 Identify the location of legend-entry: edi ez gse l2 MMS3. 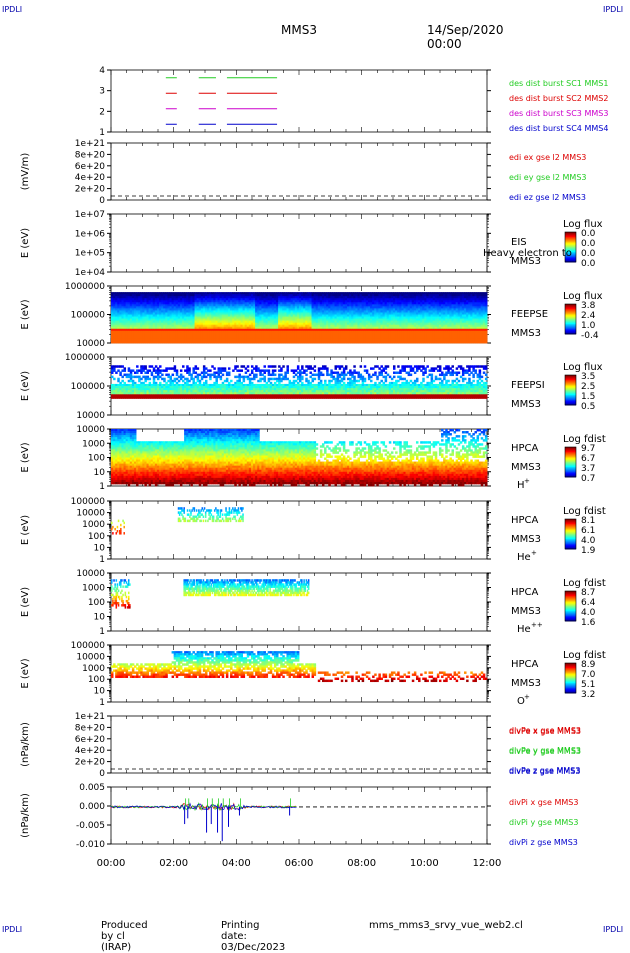
(547, 197).